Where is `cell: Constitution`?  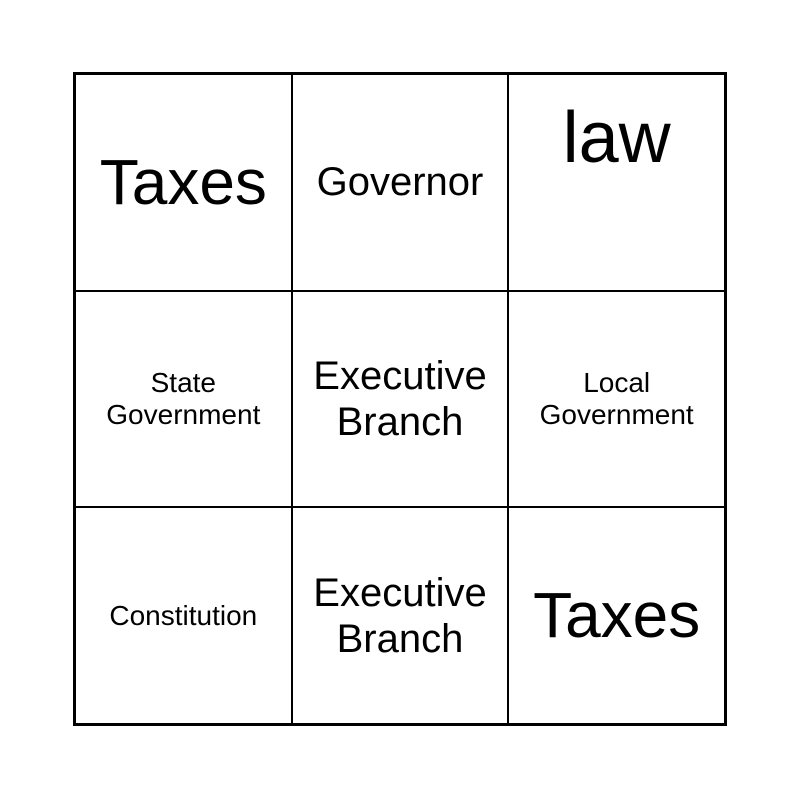
cell: Constitution is located at coordinates (183, 615).